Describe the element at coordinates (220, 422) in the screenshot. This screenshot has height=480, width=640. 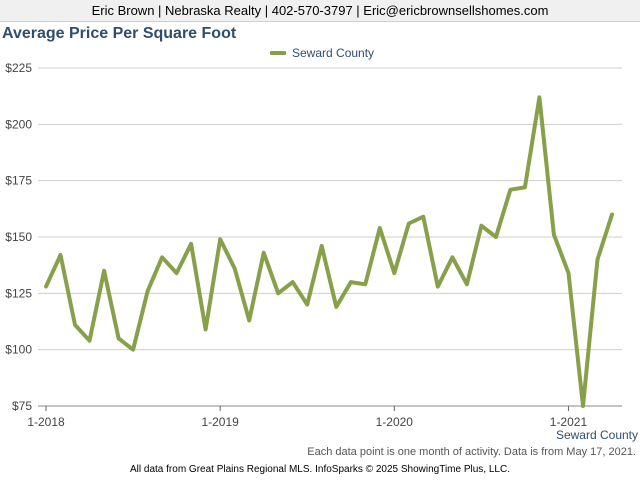
I see `x-tick-label: 1-2019` at that location.